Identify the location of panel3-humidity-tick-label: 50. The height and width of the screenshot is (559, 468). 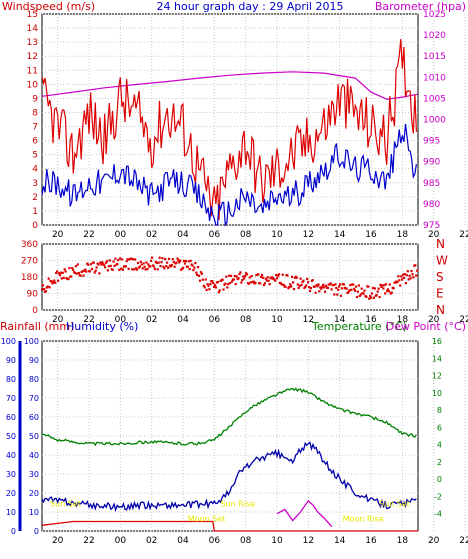
(34, 436).